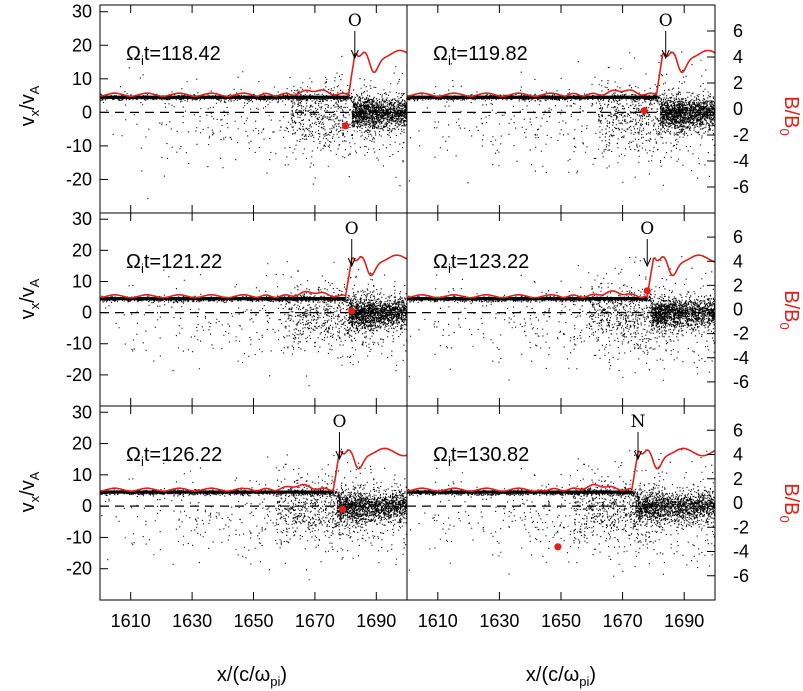 This screenshot has height=691, width=803. Describe the element at coordinates (29, 491) in the screenshot. I see `y-axis-label-left-3: vx/vA` at that location.